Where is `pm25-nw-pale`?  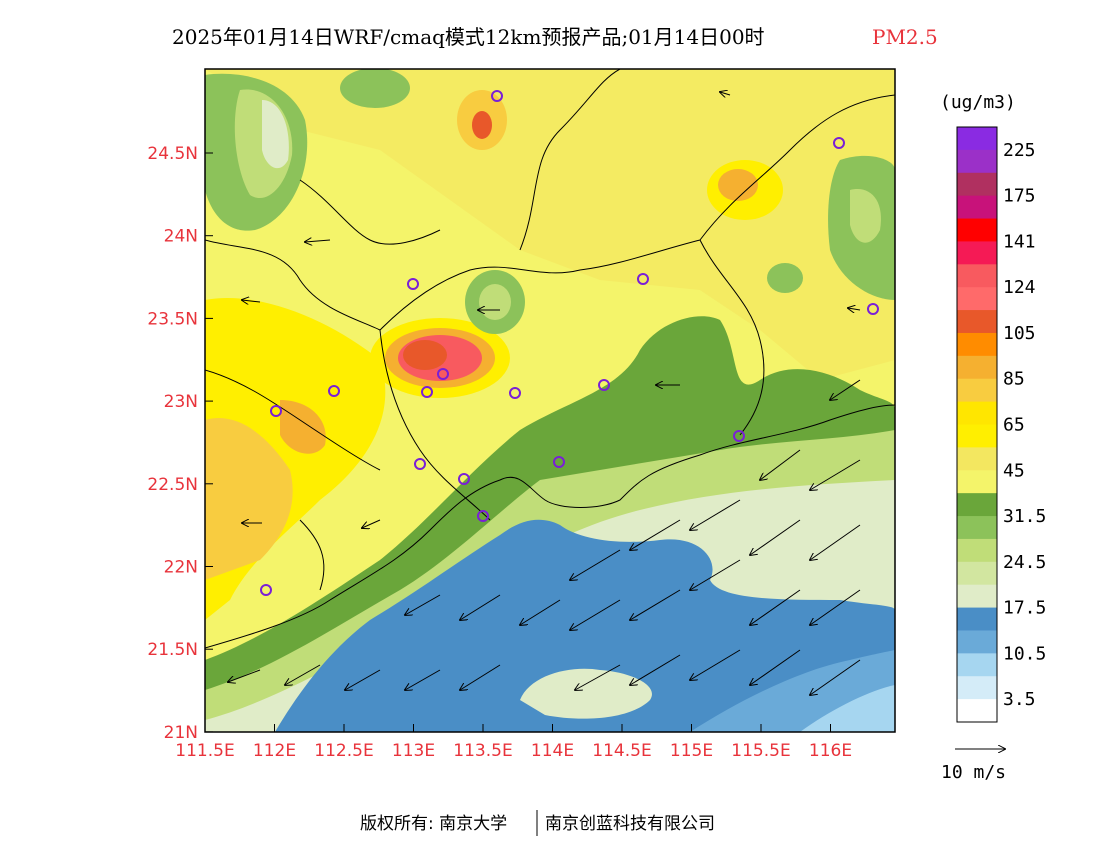 pm25-nw-pale is located at coordinates (275, 134).